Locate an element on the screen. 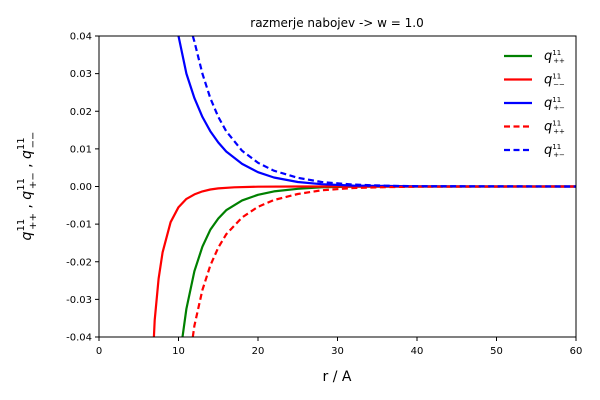 The height and width of the screenshot is (400, 600). y-tick-label: -0.02 is located at coordinates (79, 262).